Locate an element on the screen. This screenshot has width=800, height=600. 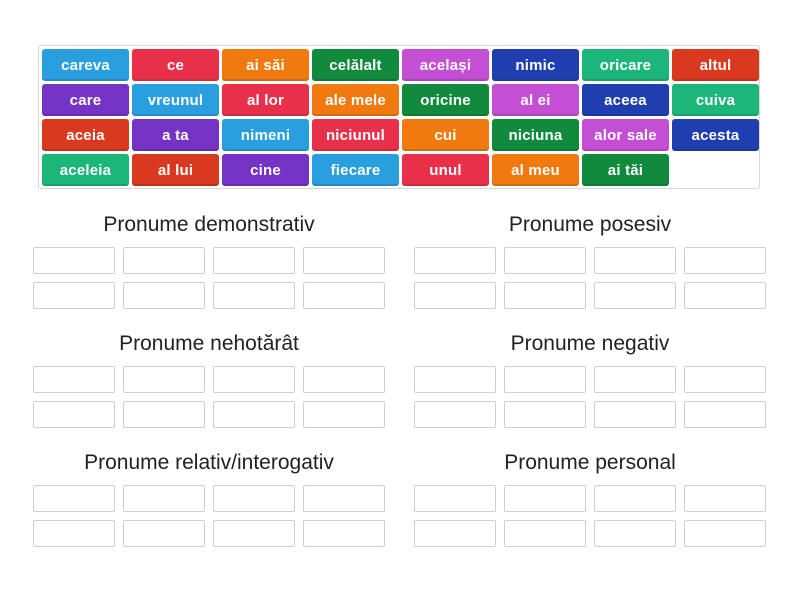
word-tile: altul is located at coordinates (715, 65).